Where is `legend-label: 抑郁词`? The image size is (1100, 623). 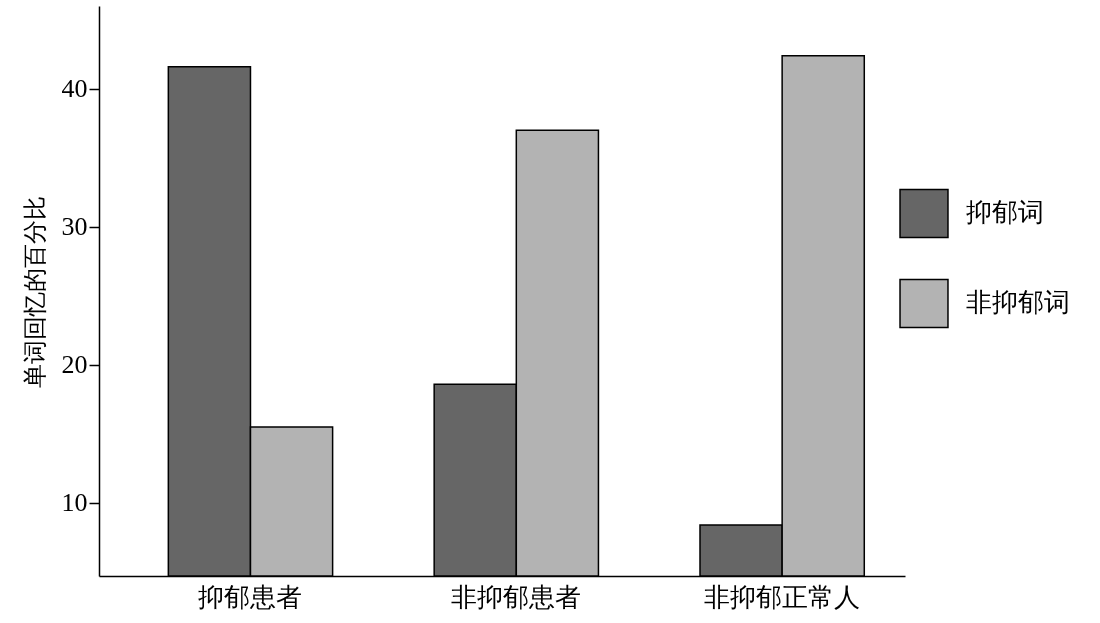
legend-label: 抑郁词 is located at coordinates (1005, 213).